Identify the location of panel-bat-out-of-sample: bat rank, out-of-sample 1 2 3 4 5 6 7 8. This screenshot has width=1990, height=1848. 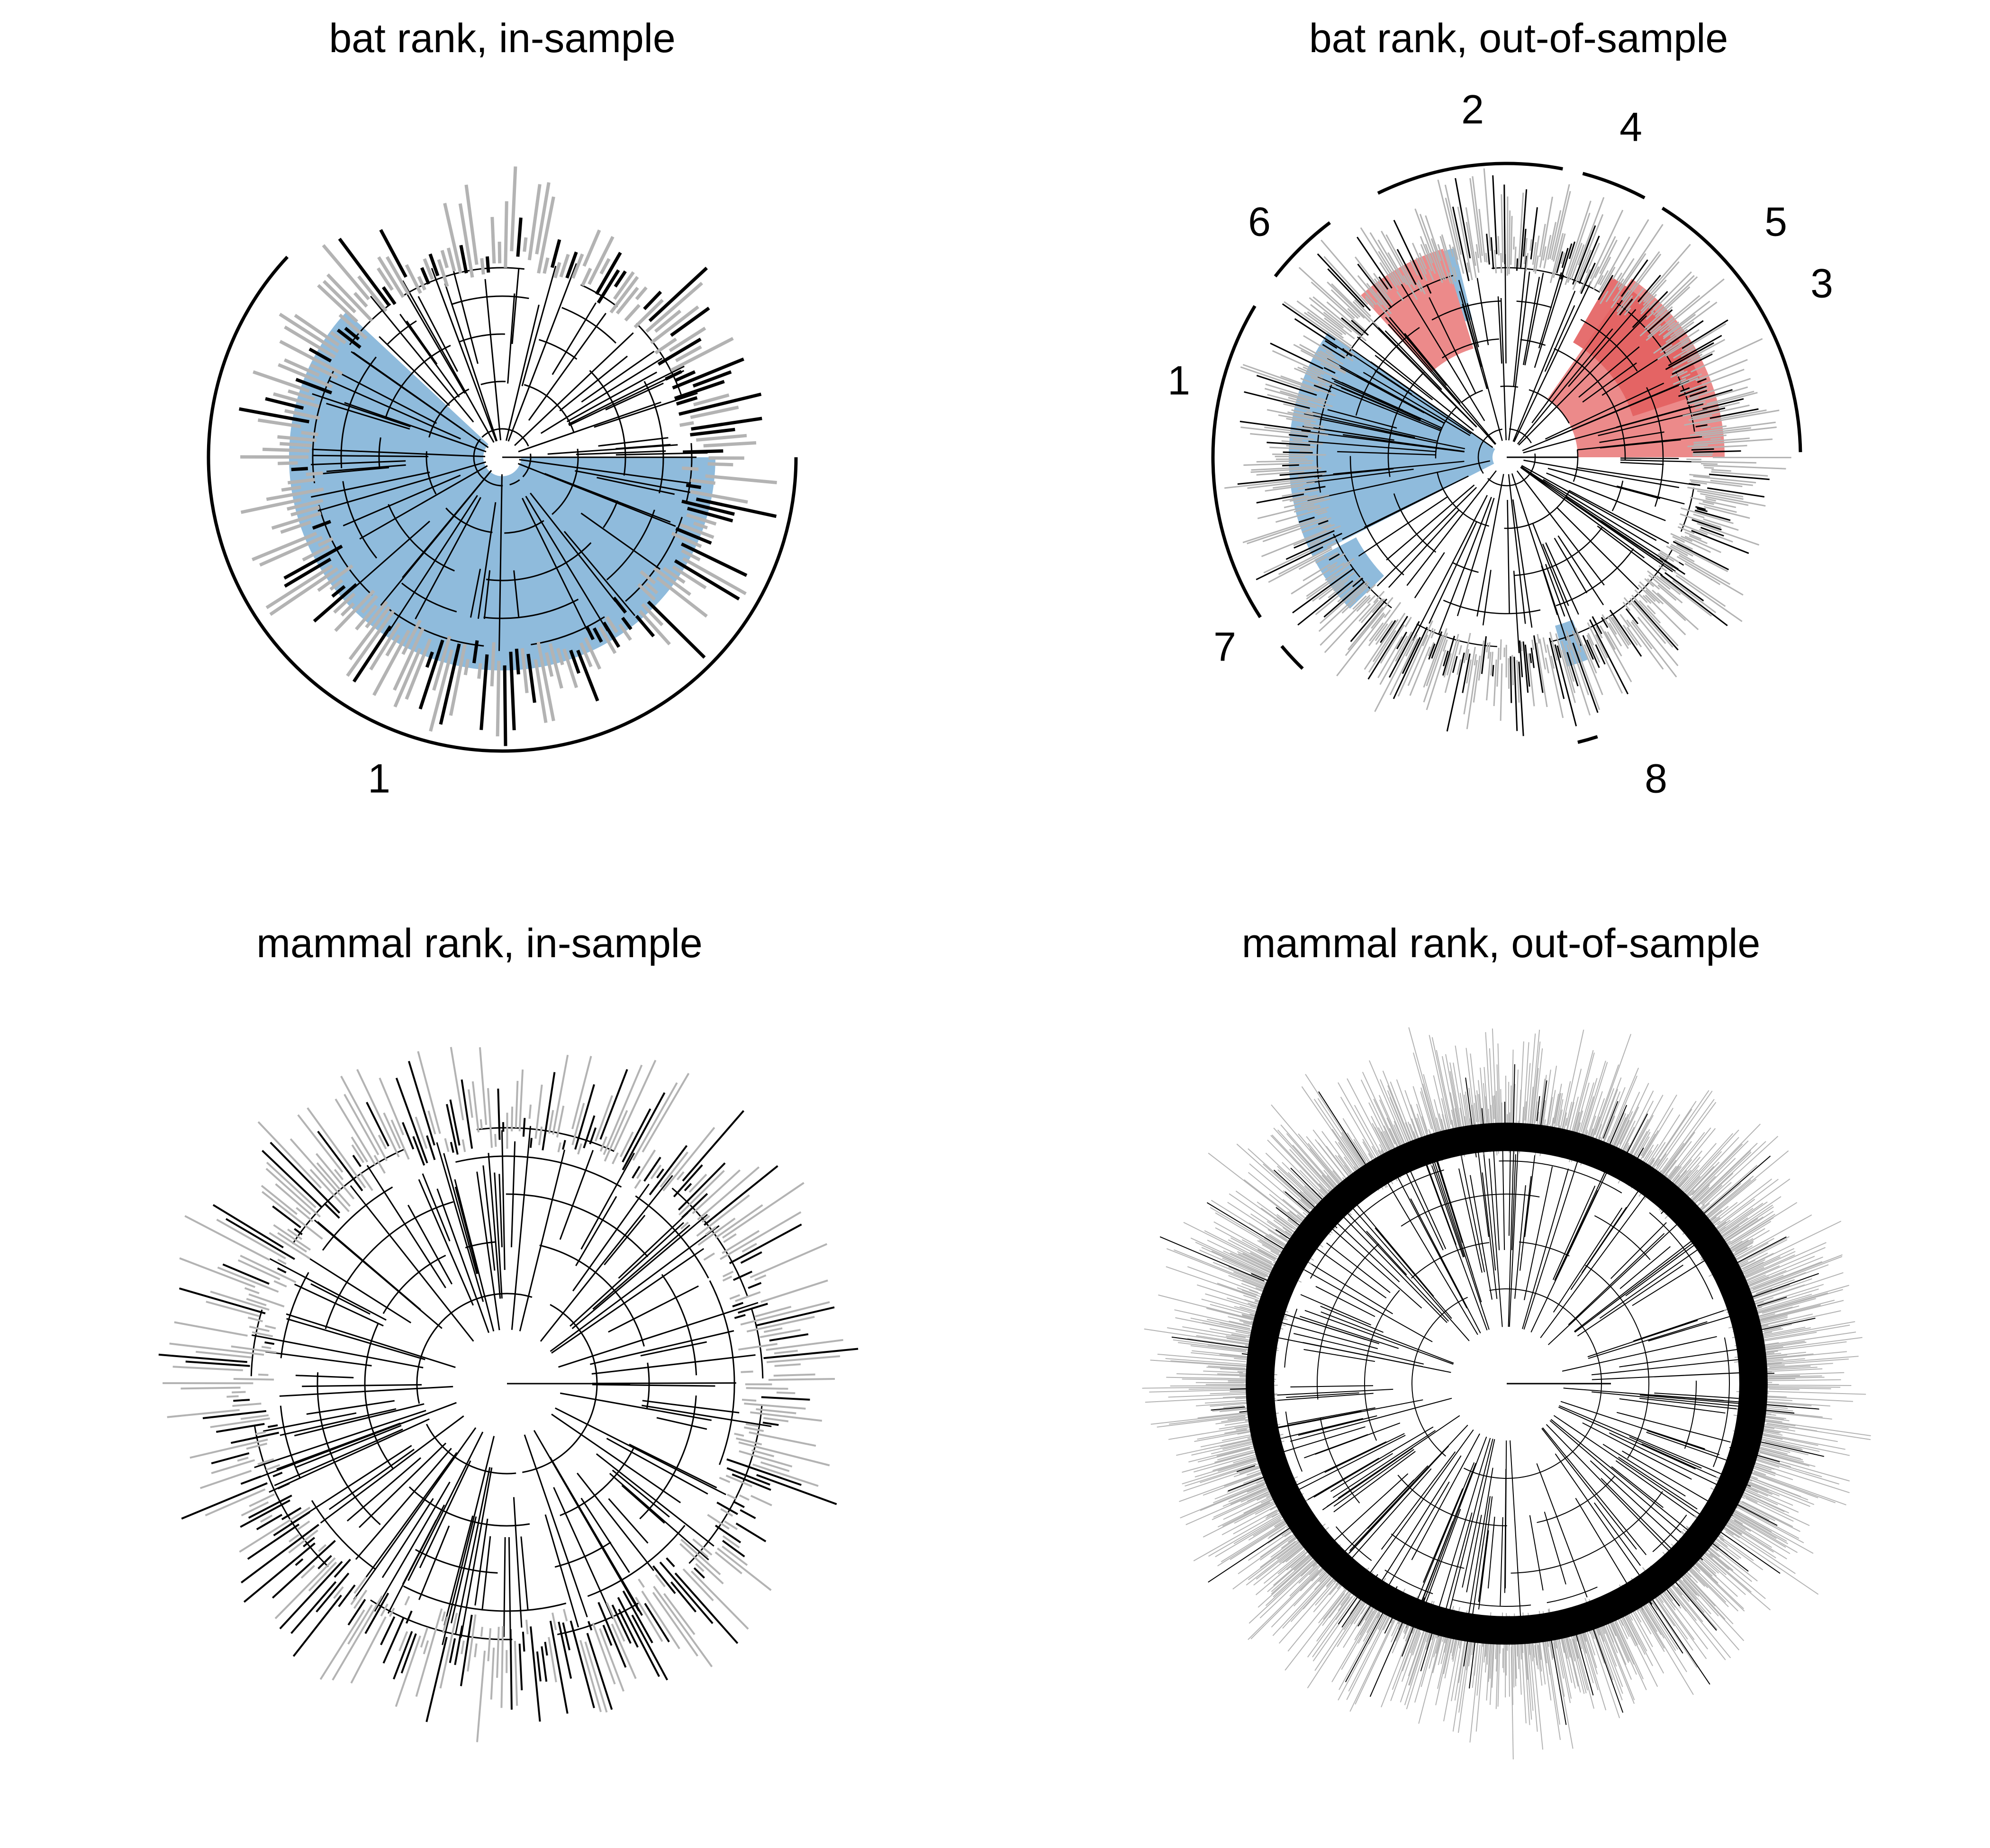
(1500, 409).